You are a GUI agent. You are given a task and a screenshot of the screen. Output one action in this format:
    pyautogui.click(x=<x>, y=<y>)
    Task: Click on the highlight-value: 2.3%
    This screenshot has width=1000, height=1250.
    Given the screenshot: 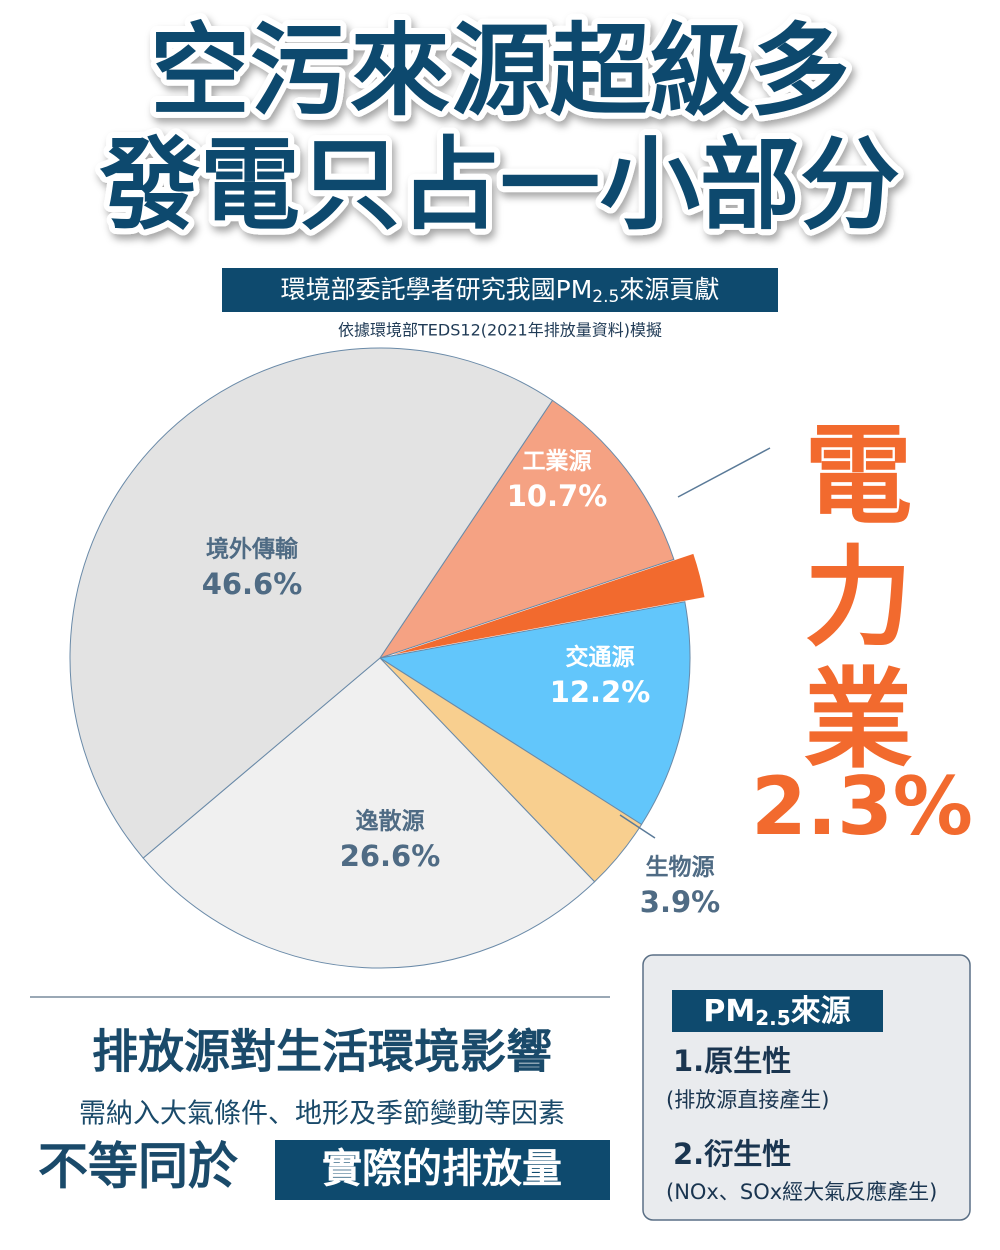 What is the action you would take?
    pyautogui.click(x=862, y=806)
    